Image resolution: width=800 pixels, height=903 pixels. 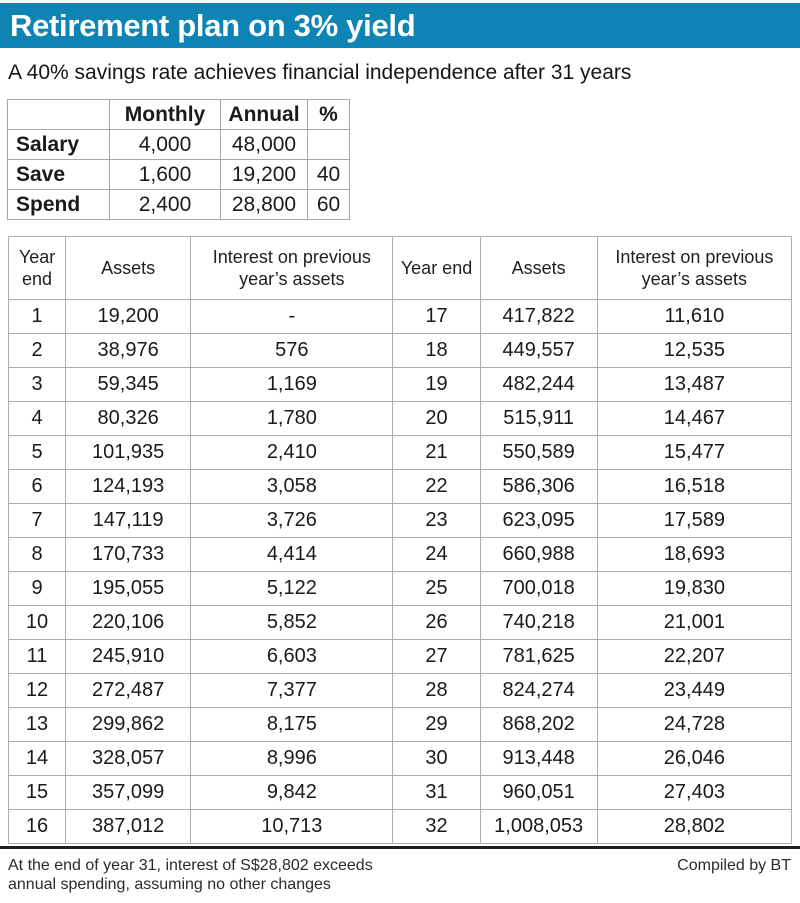 I want to click on table-cell: 1, so click(x=37, y=316).